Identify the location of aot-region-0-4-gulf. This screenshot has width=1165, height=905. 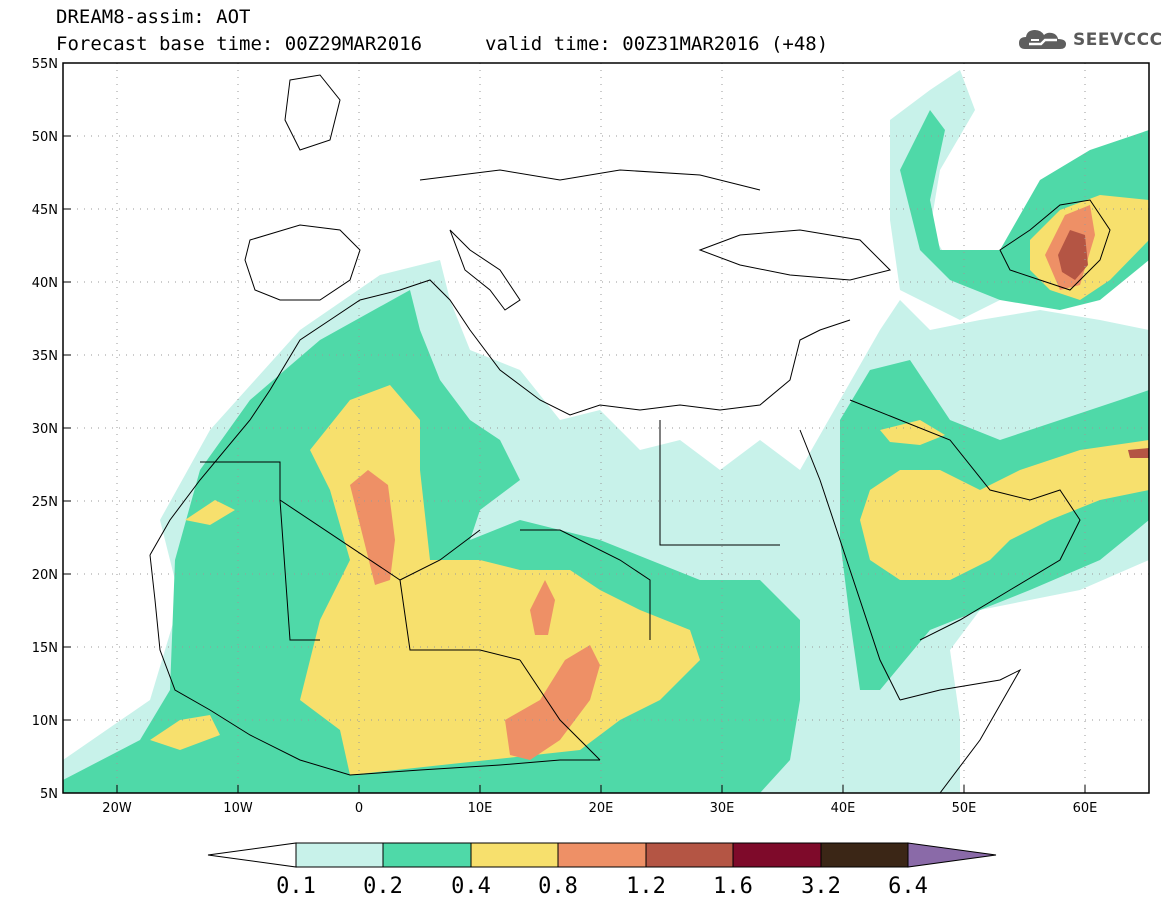
(912, 432).